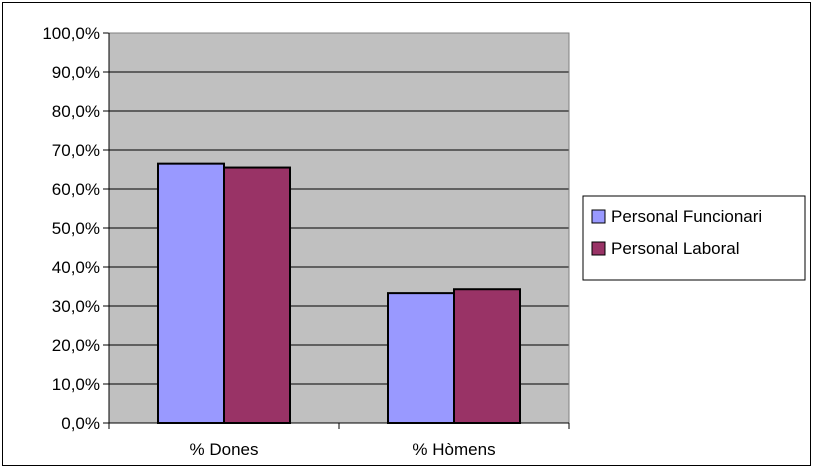 Image resolution: width=815 pixels, height=470 pixels. Describe the element at coordinates (76, 345) in the screenshot. I see `y-tick-label: 20,0%` at that location.